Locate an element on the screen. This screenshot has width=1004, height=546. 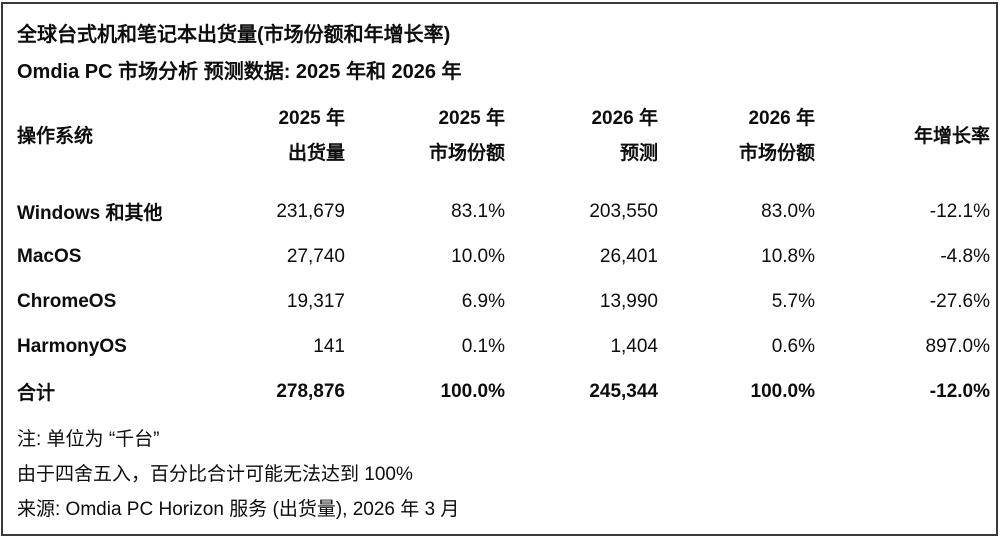
os-name: HarmonyOS is located at coordinates (72, 346).